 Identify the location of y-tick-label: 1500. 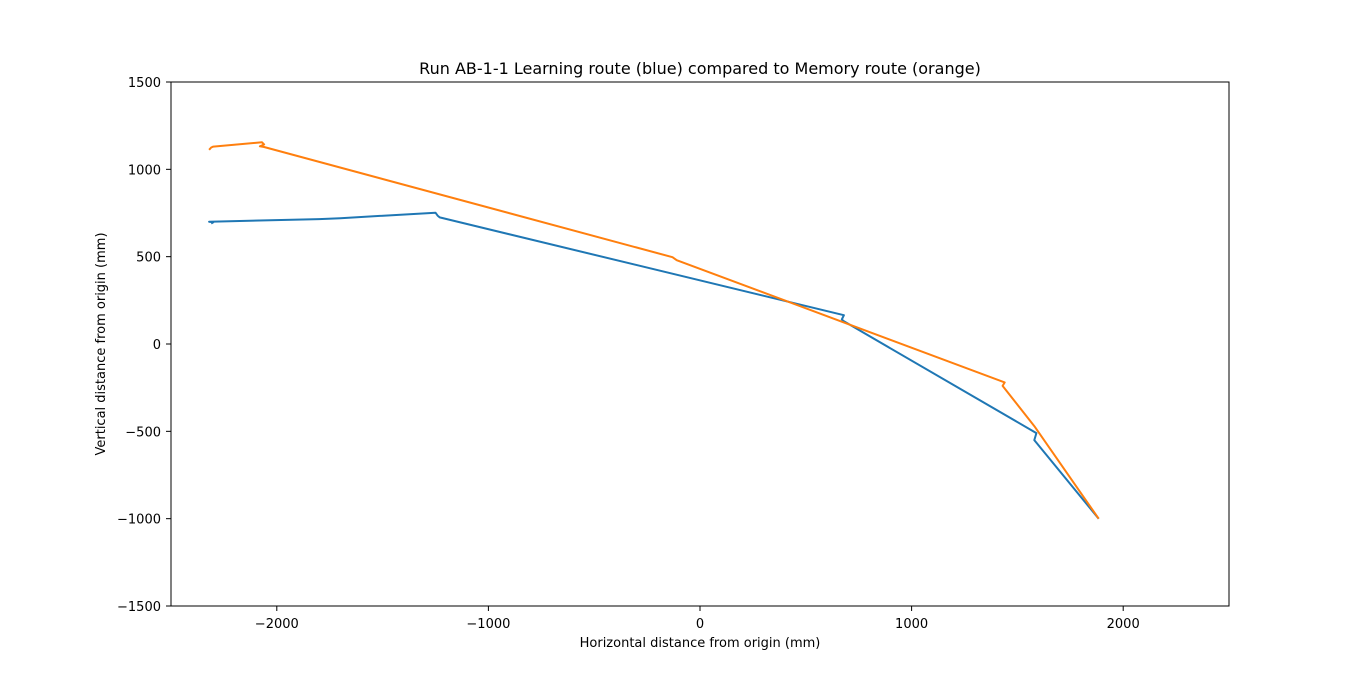
(144, 83).